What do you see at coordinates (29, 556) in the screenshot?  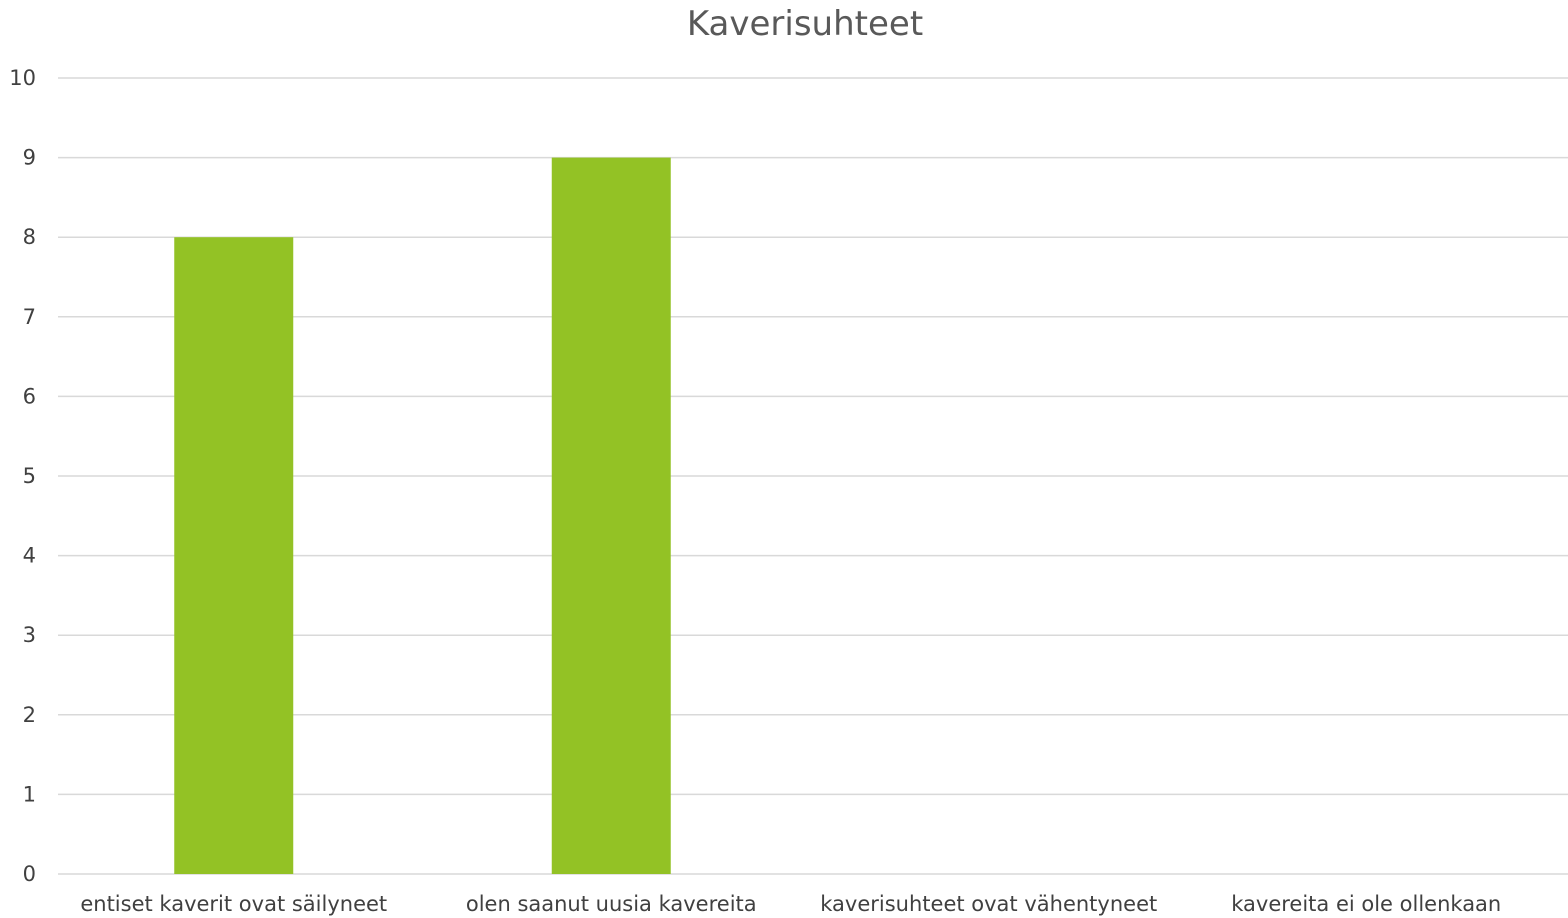 I see `y-tick-label: 4` at bounding box center [29, 556].